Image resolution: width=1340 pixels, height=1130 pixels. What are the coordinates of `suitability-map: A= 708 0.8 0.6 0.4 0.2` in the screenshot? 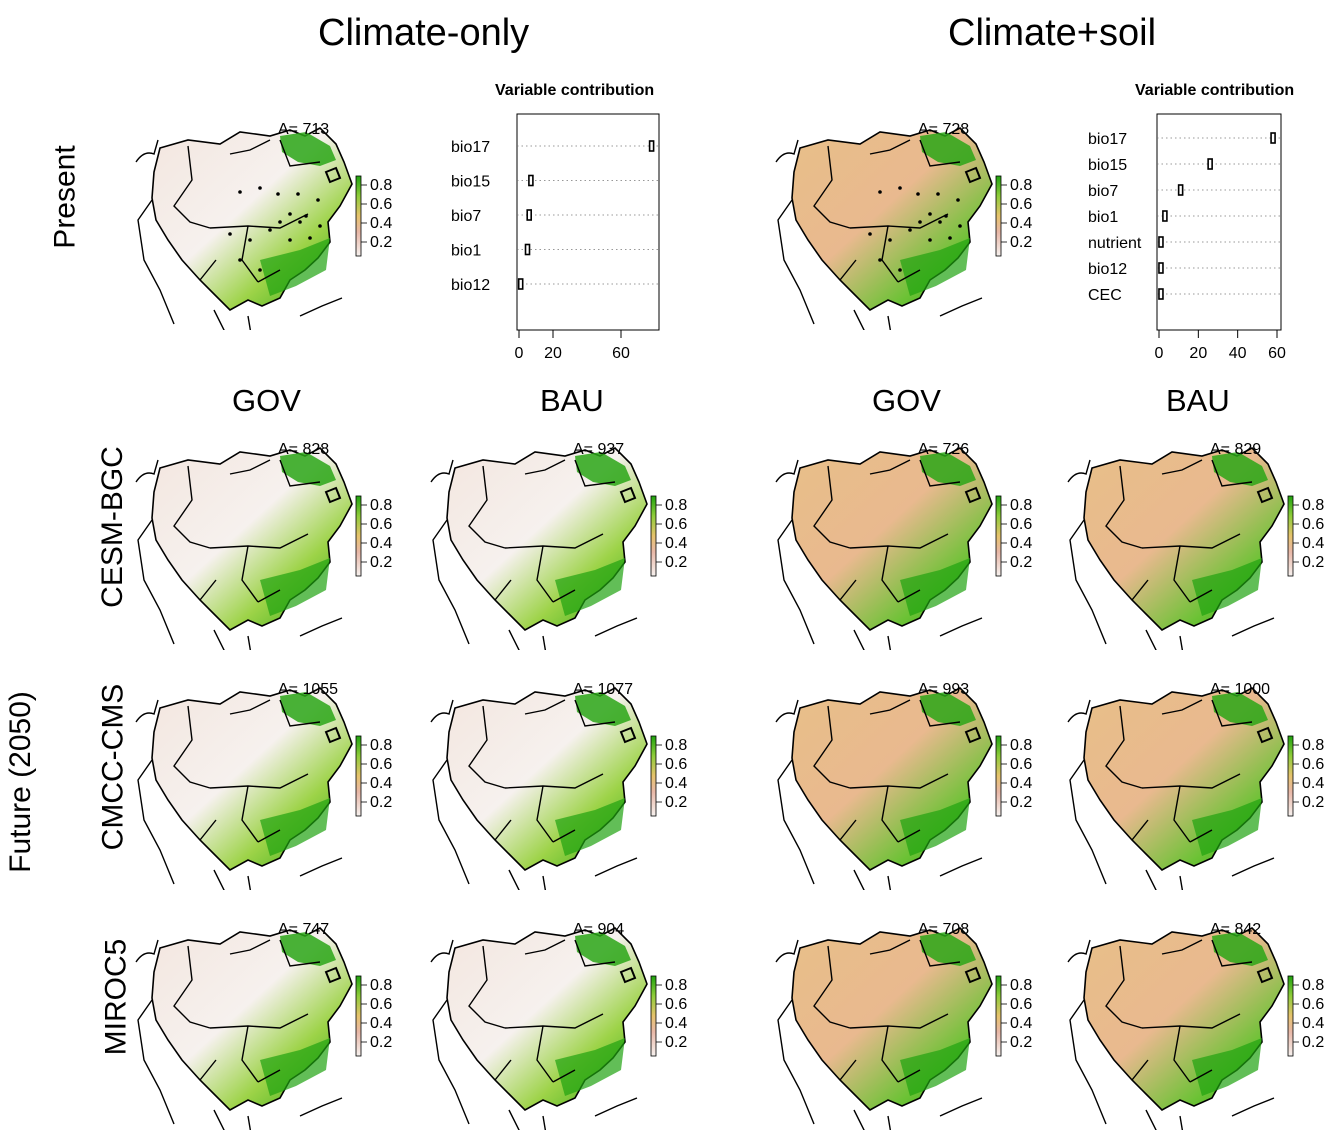 It's located at (905, 1020).